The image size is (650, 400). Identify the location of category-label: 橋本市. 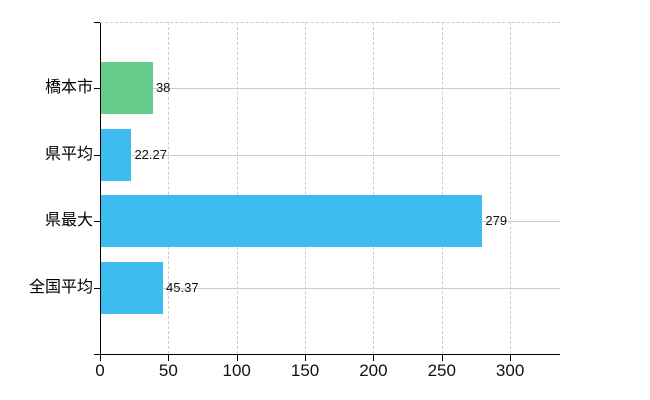
(68, 88).